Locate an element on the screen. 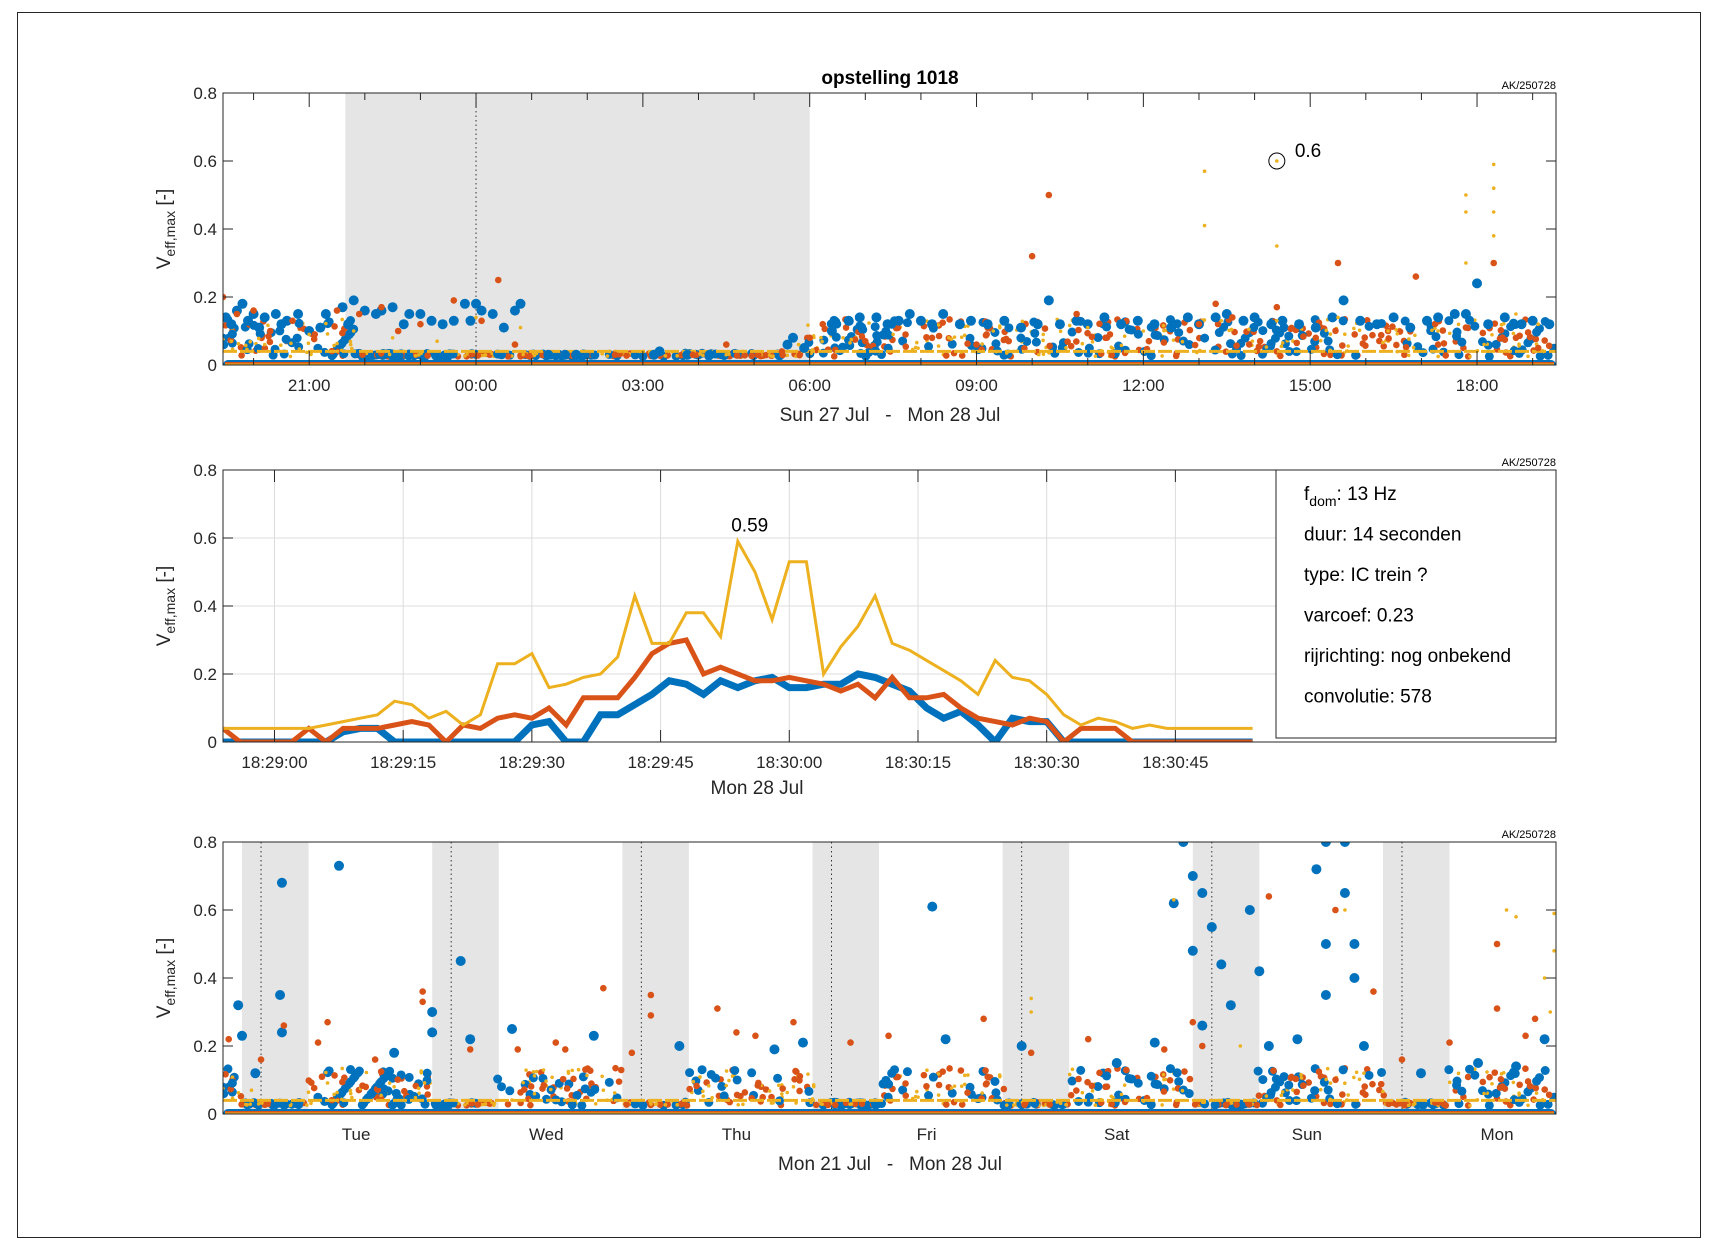 This screenshot has width=1719, height=1250. stamp-label: AK/250728 is located at coordinates (1529, 835).